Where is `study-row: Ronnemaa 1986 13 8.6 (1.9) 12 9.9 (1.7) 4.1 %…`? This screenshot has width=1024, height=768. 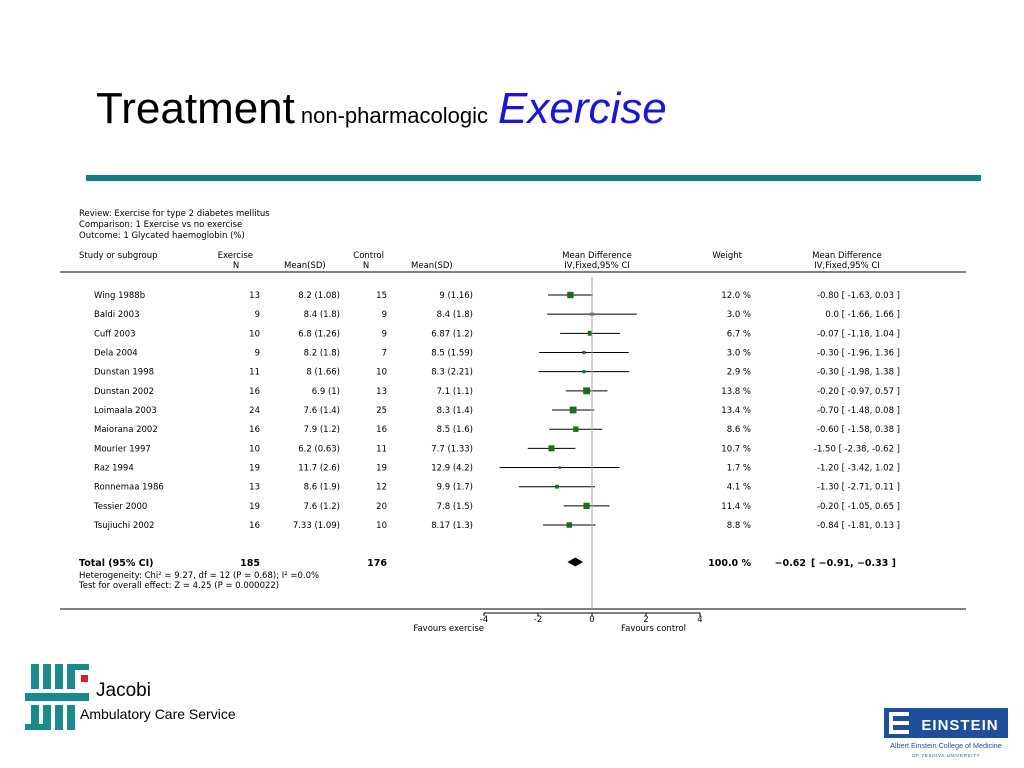 study-row: Ronnemaa 1986 13 8.6 (1.9) 12 9.9 (1.7) 4.1 %… is located at coordinates (497, 488).